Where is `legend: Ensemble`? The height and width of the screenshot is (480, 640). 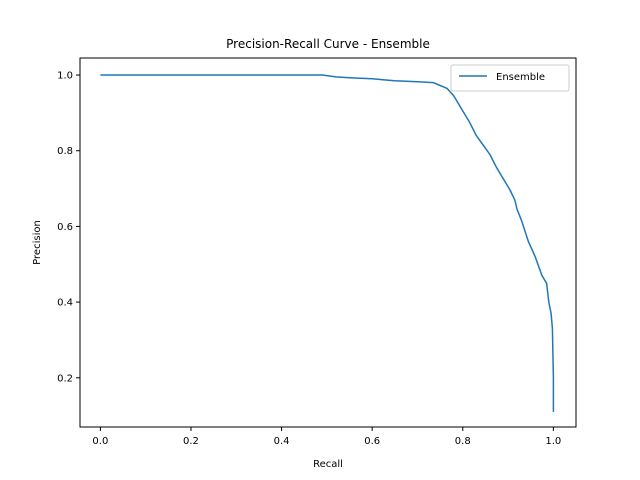 legend: Ensemble is located at coordinates (510, 78).